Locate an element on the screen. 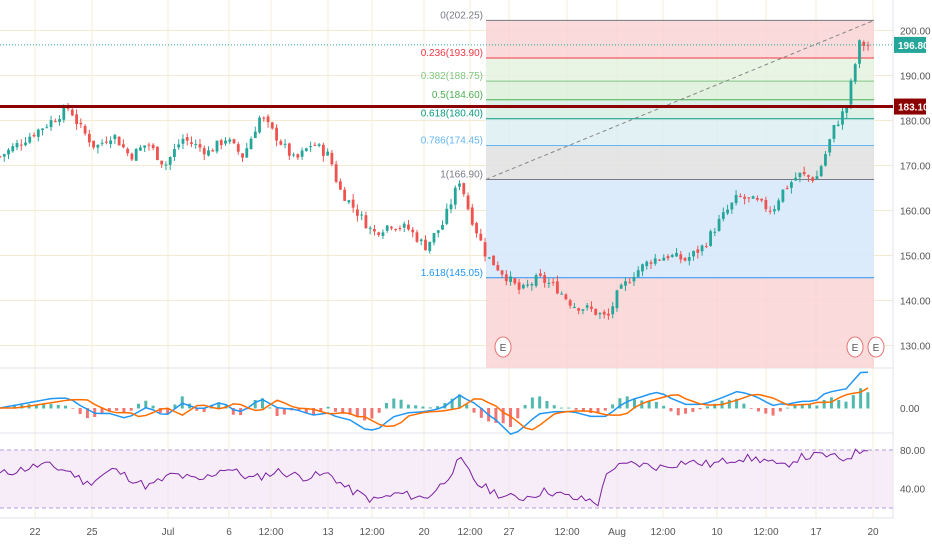 This screenshot has height=550, width=932. macd-pane is located at coordinates (435, 403).